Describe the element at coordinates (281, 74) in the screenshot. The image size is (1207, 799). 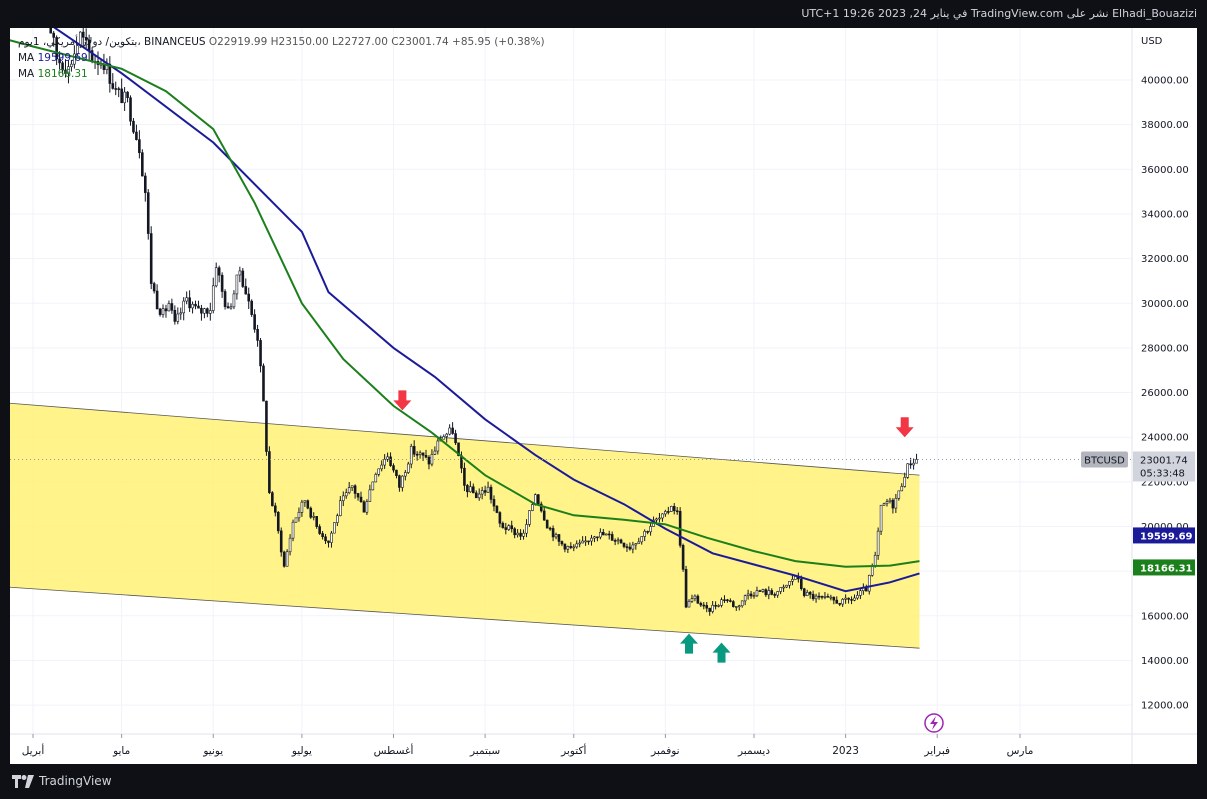
I see `legend-ma-slow: MA 18166.31` at that location.